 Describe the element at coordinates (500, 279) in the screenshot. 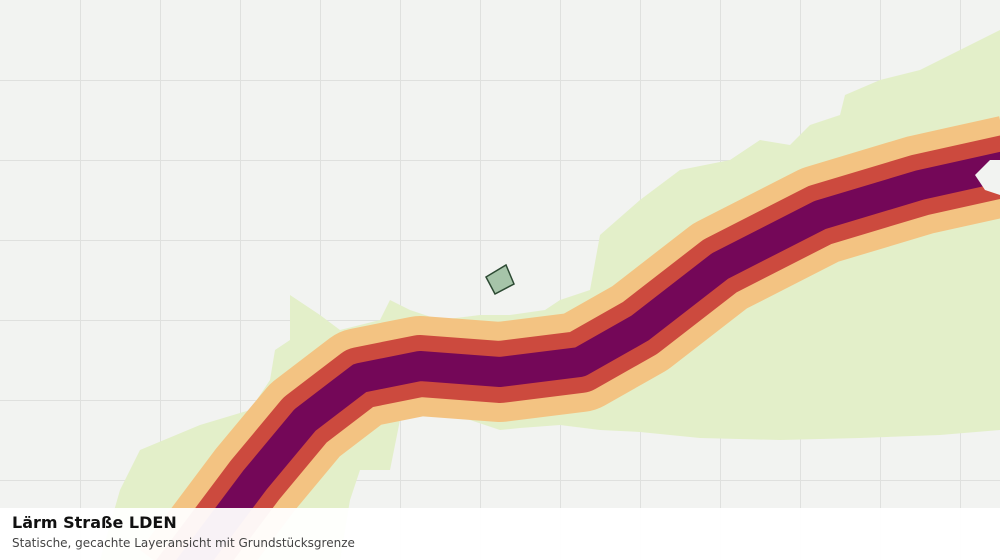

I see `parcel-boundary` at that location.